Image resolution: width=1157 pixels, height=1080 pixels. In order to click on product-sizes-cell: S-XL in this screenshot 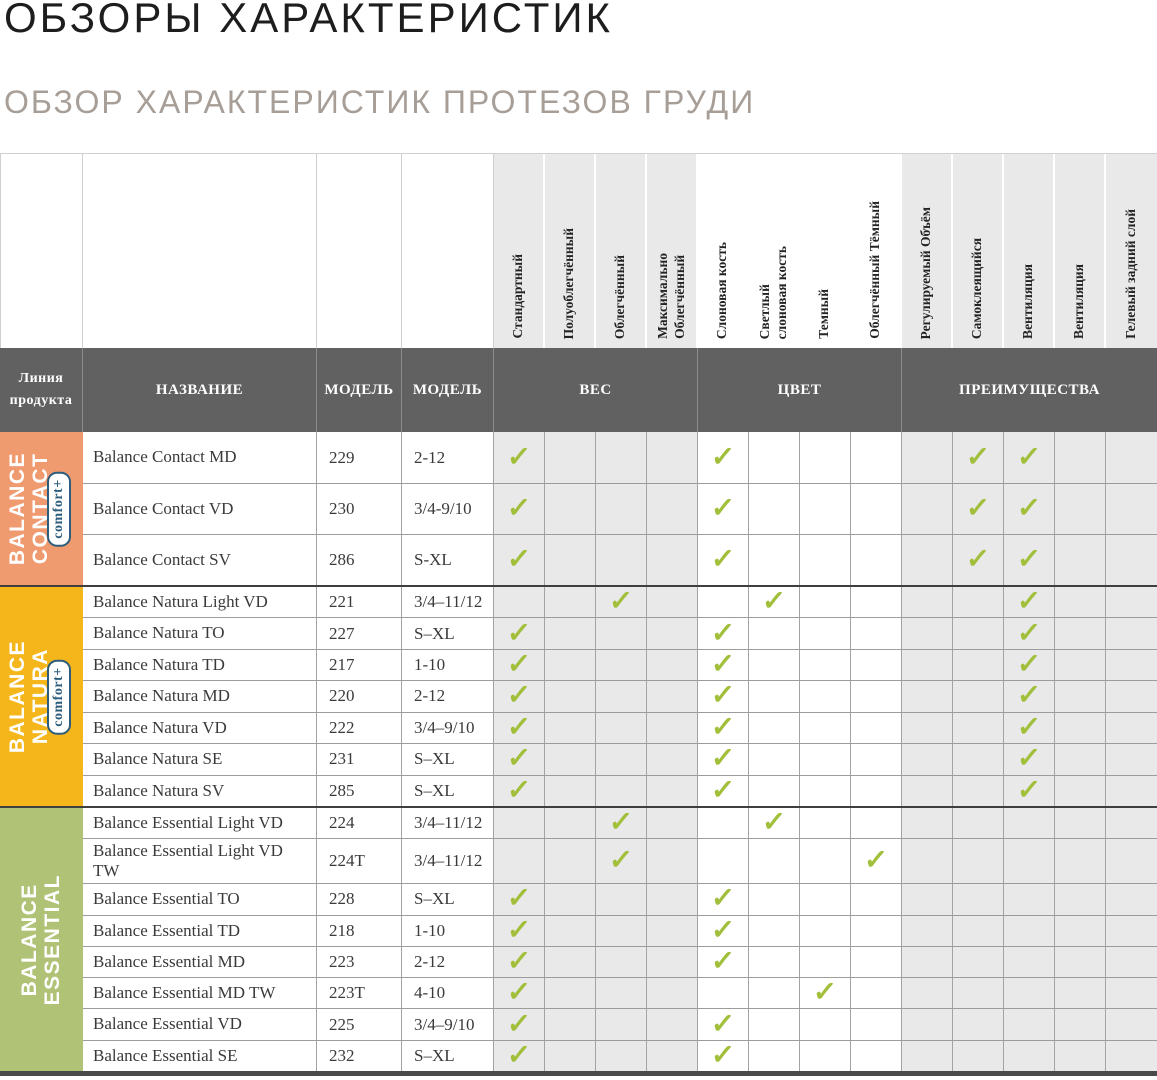, I will do `click(448, 560)`.